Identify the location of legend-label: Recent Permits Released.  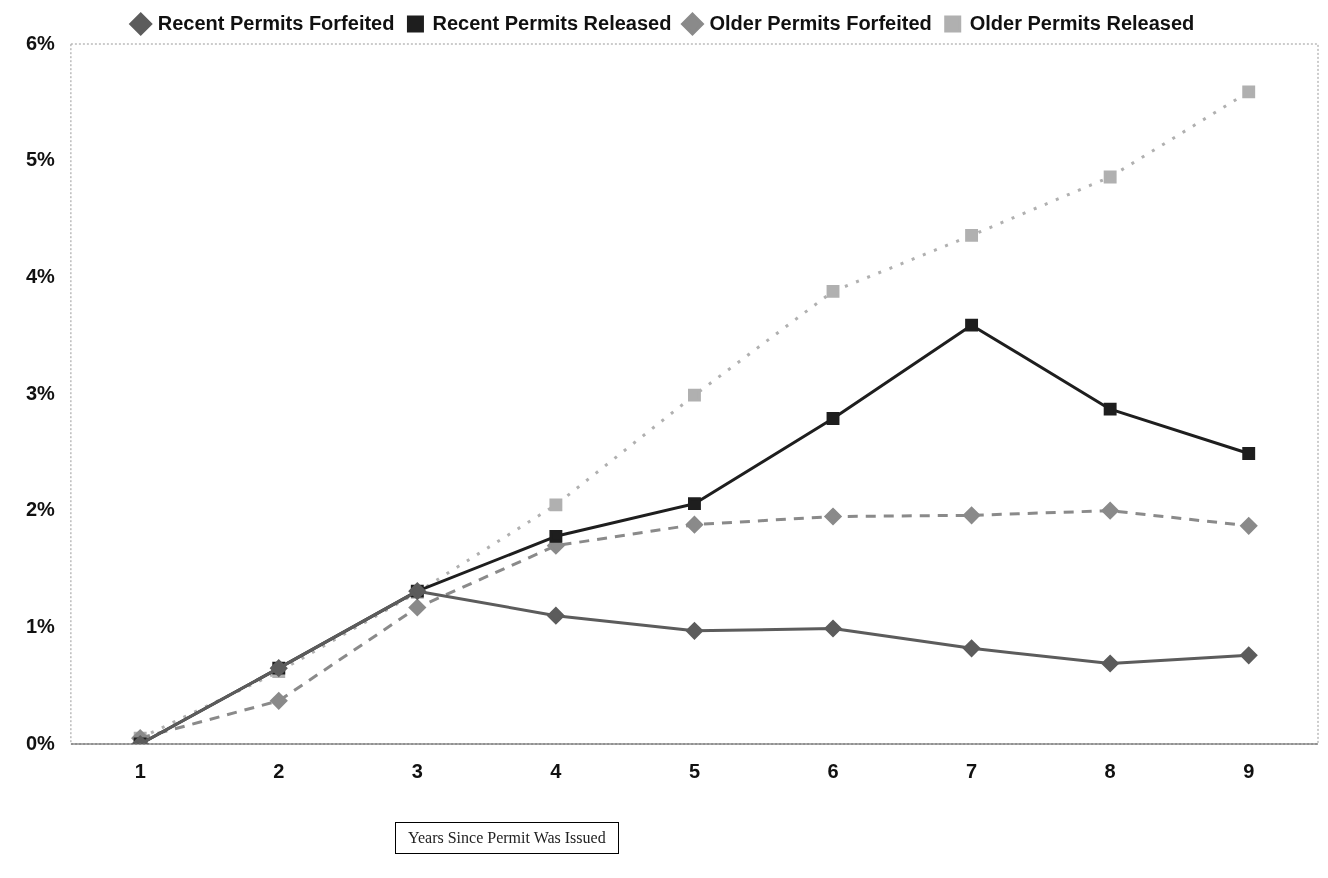
(552, 22).